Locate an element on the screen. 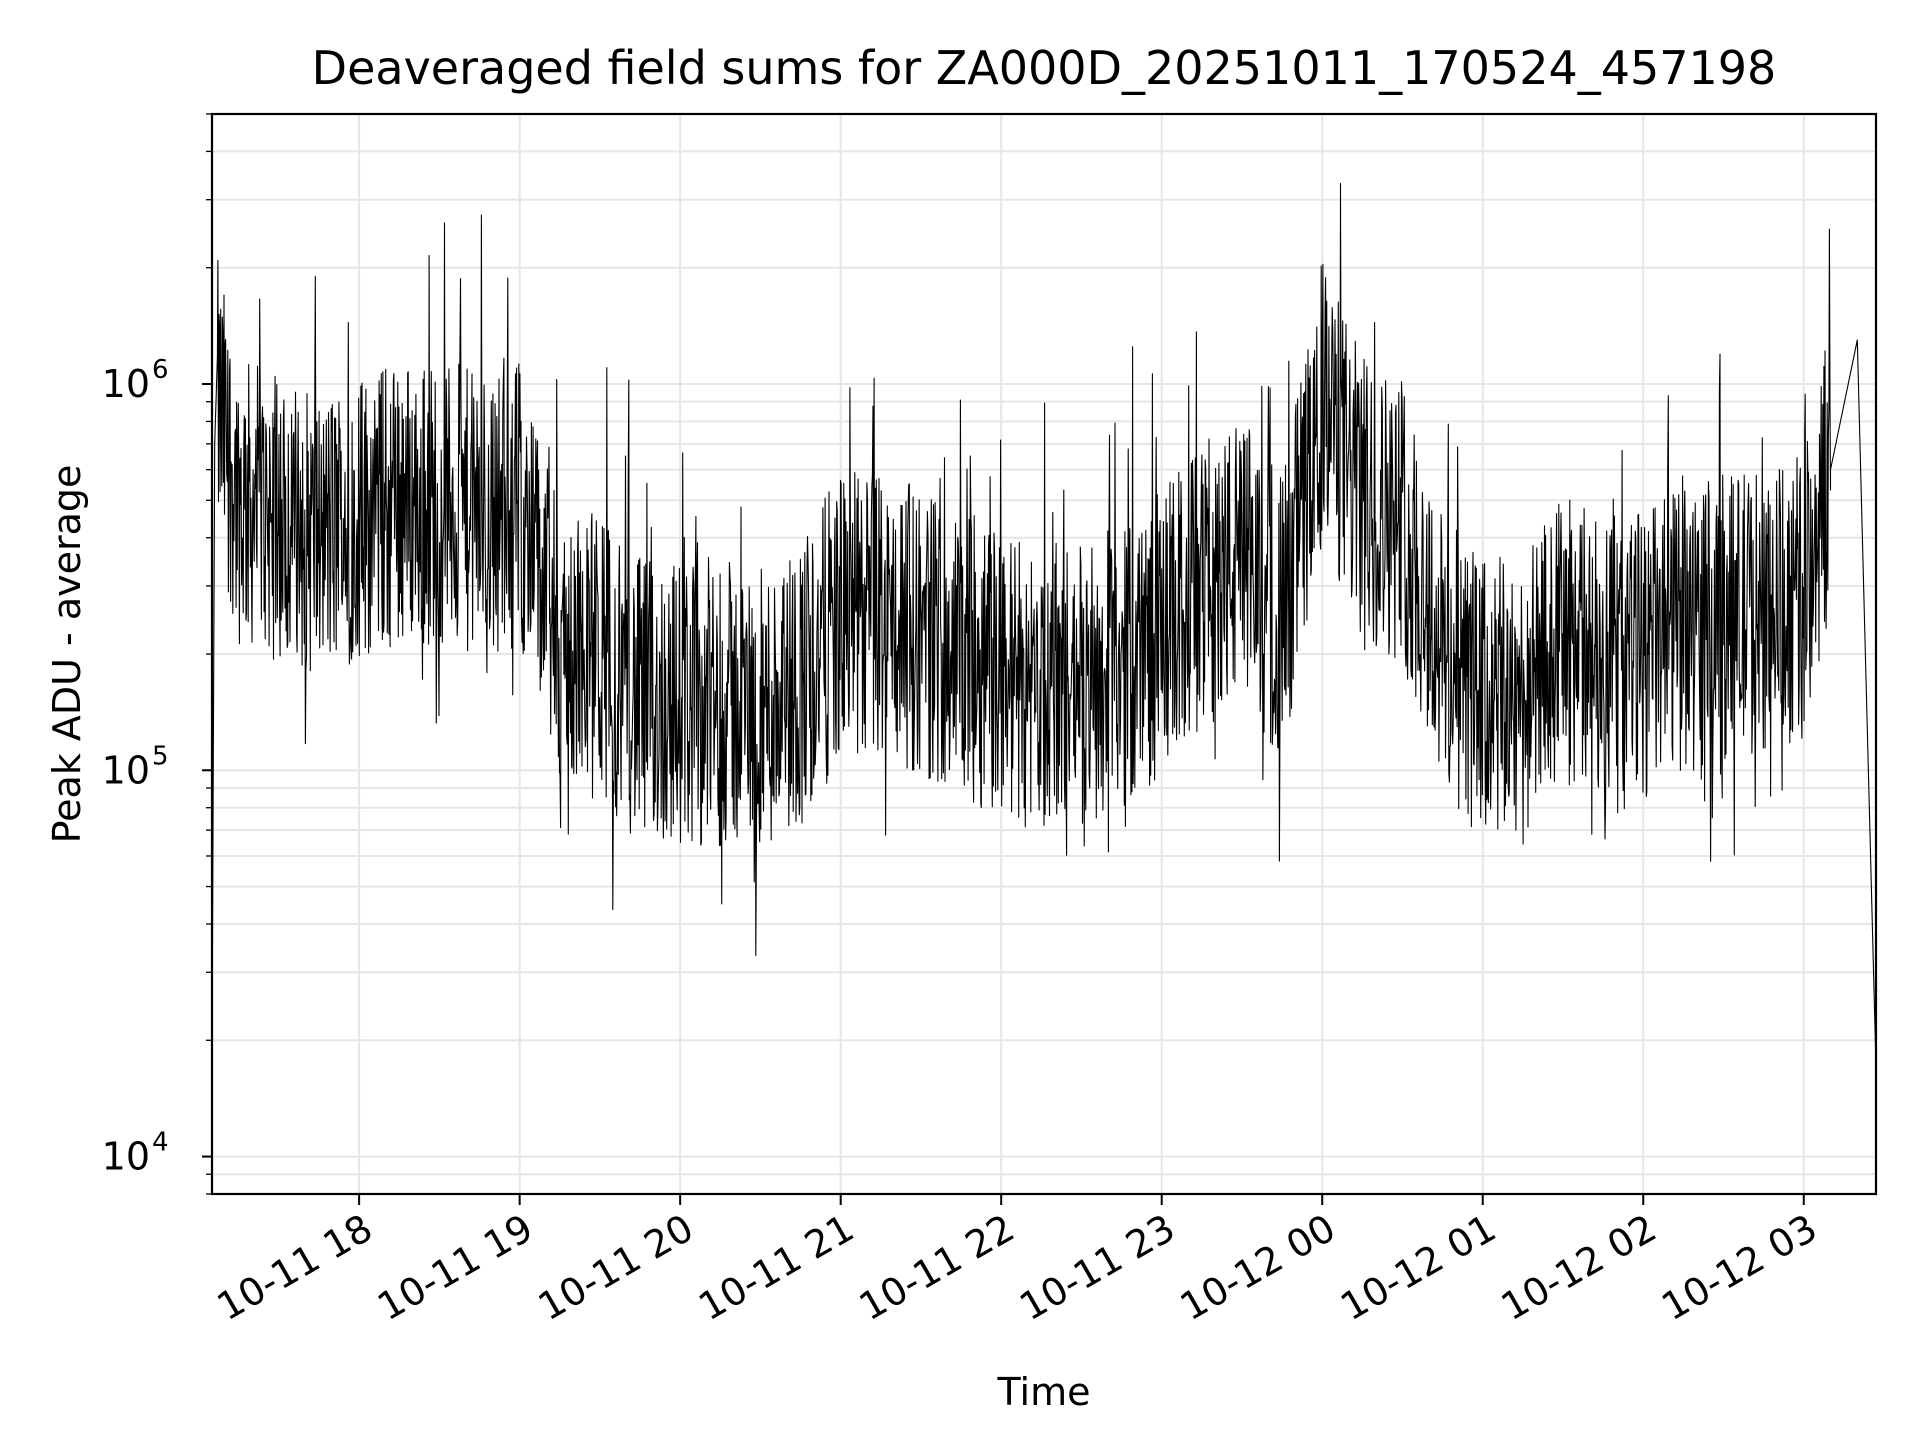 This screenshot has height=1440, width=1920. y-tick-label-exponent: 6 is located at coordinates (160, 370).